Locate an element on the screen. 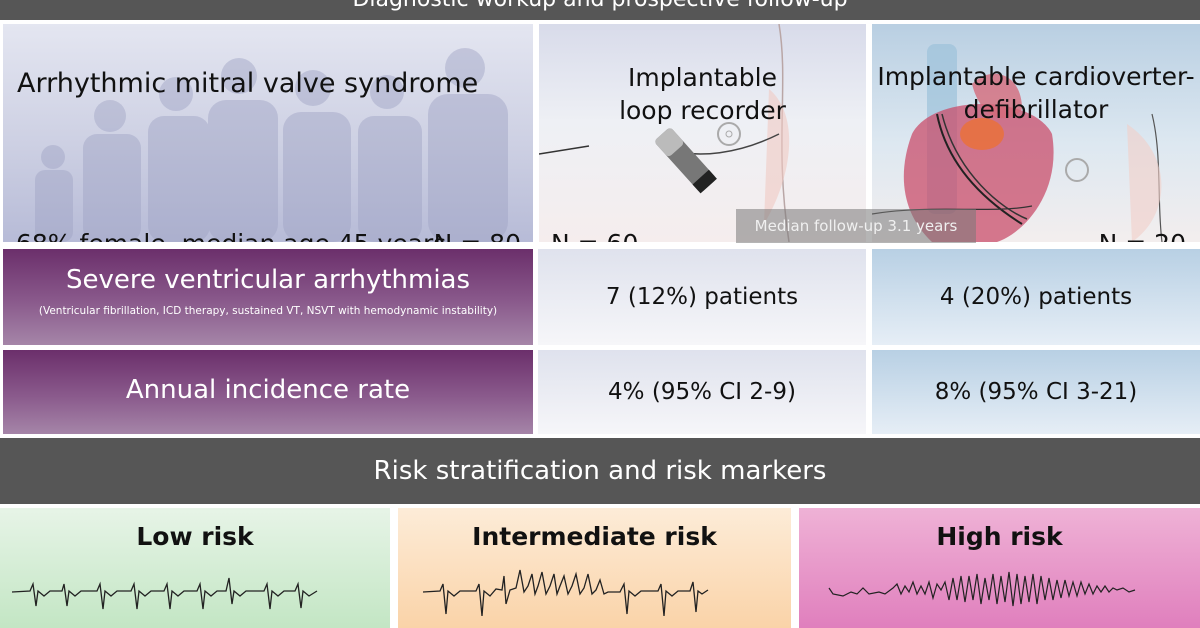 This screenshot has height=628, width=1200. risk-label-intermediate: Intermediate risk is located at coordinates (594, 536).